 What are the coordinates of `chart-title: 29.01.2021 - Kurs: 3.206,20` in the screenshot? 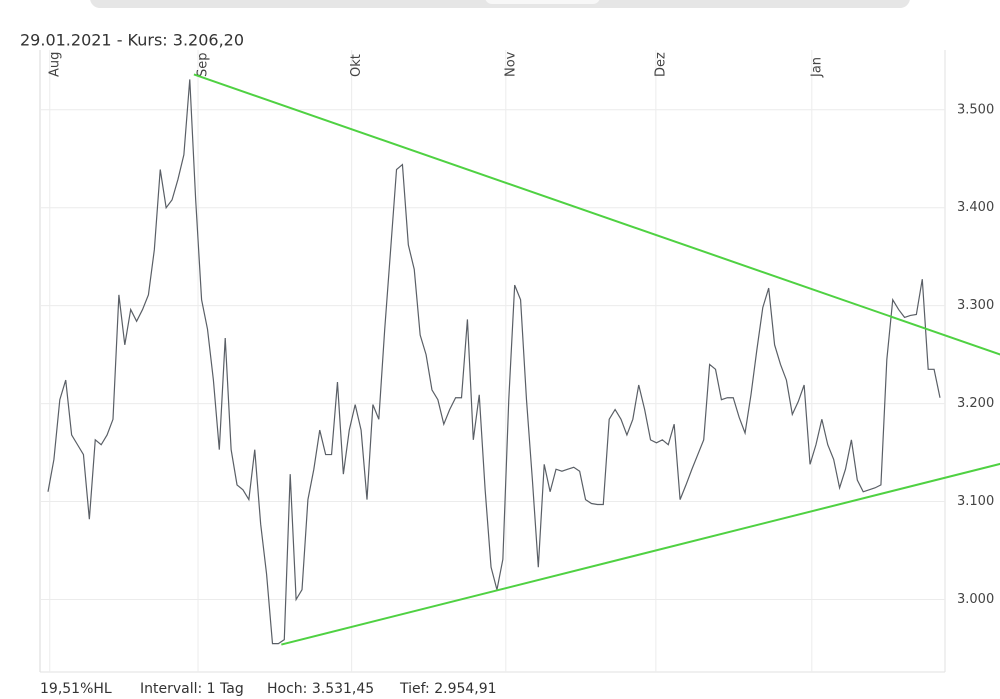 It's located at (132, 40).